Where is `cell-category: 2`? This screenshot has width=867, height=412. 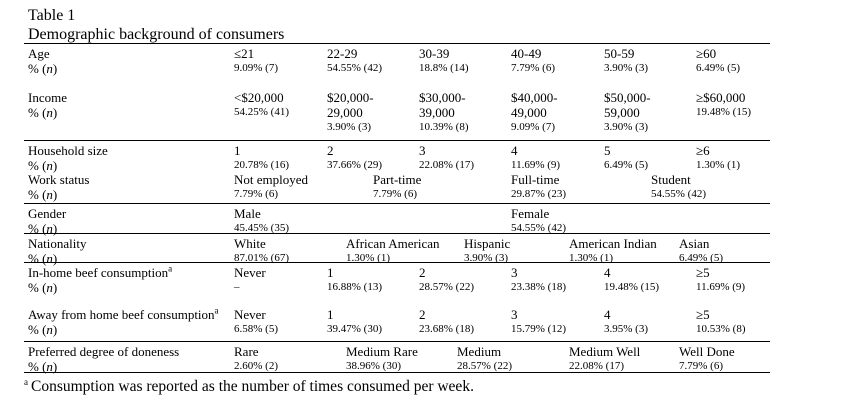
cell-category: 2 is located at coordinates (330, 150).